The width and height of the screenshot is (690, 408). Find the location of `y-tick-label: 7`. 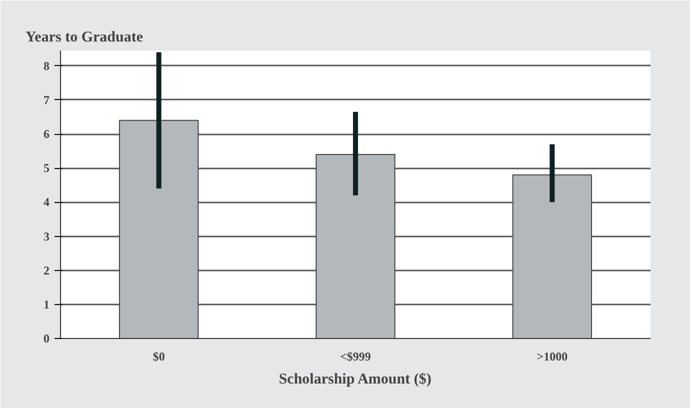

y-tick-label: 7 is located at coordinates (47, 99).